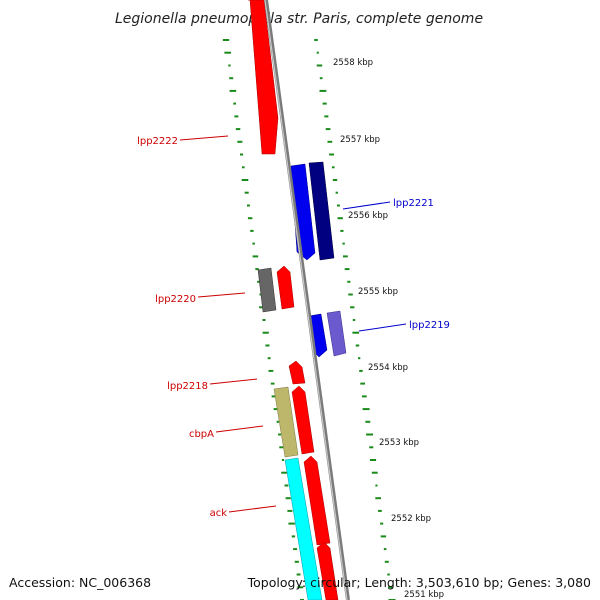  What do you see at coordinates (321, 211) in the screenshot?
I see `gene-lpp2221-block-b` at bounding box center [321, 211].